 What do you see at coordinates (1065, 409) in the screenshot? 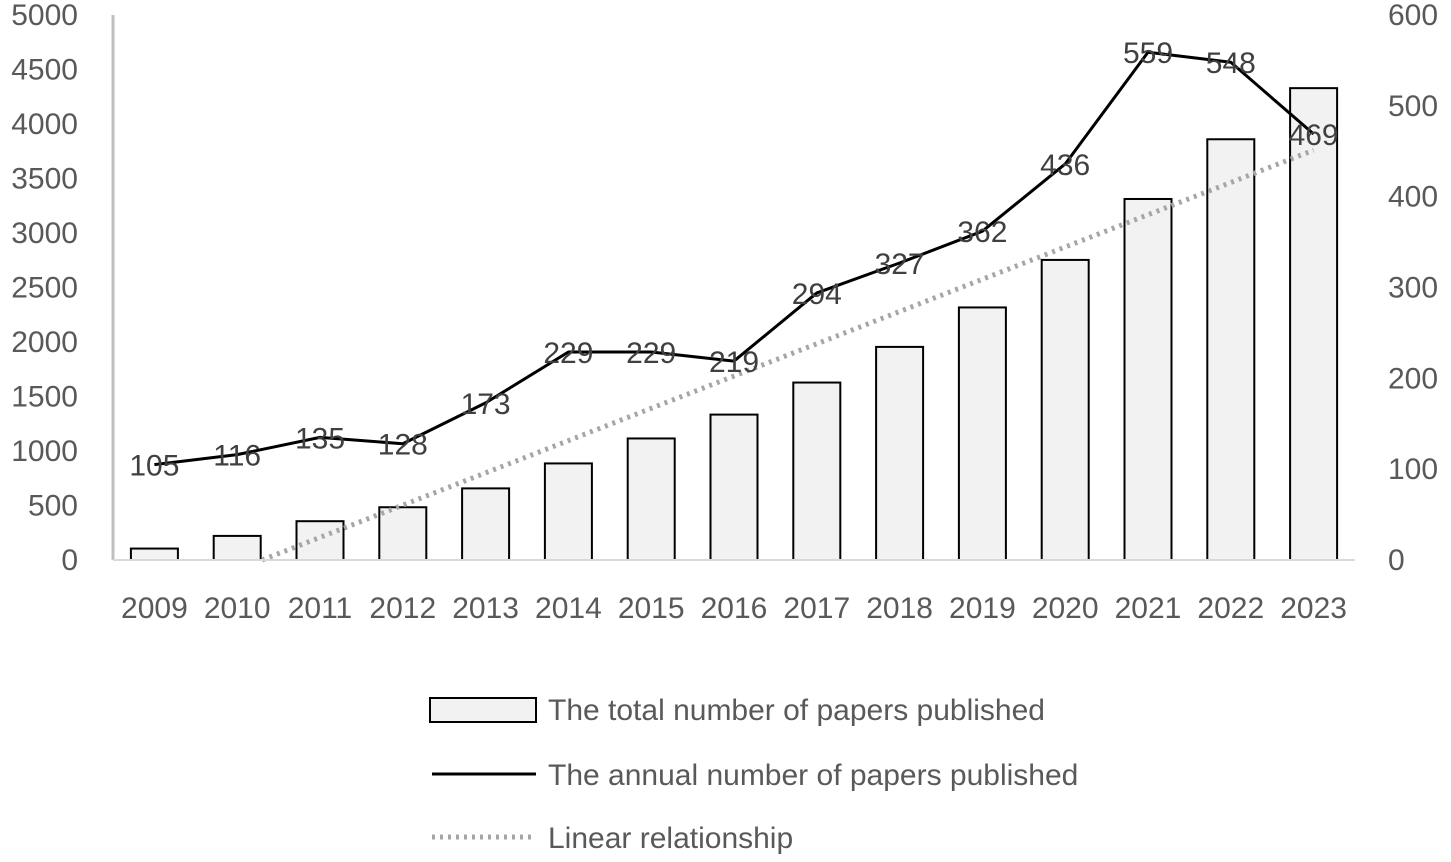
I see `bar-2020` at bounding box center [1065, 409].